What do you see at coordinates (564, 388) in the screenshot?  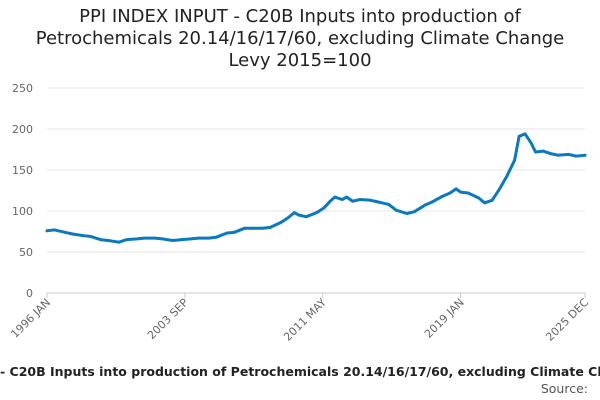 I see `source-label: Source:` at bounding box center [564, 388].